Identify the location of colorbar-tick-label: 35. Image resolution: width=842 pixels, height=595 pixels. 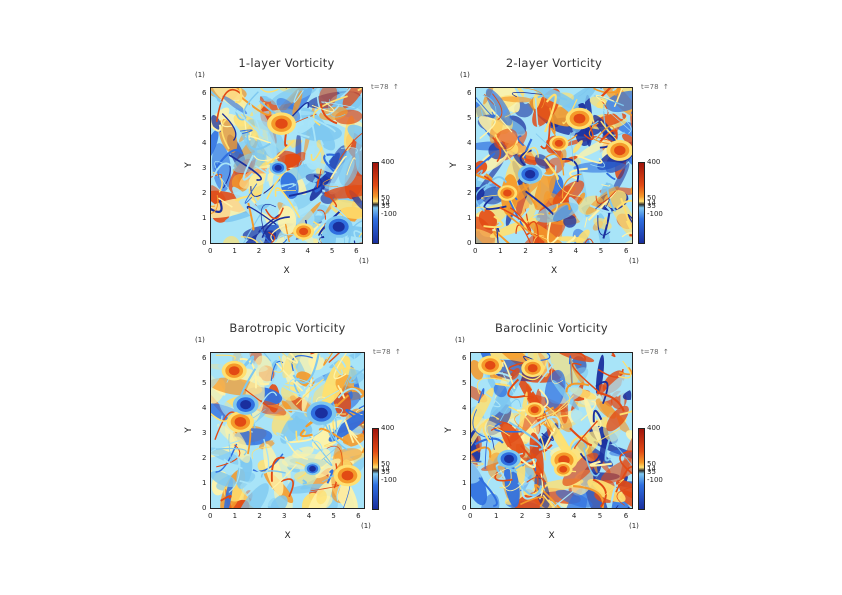
(651, 206).